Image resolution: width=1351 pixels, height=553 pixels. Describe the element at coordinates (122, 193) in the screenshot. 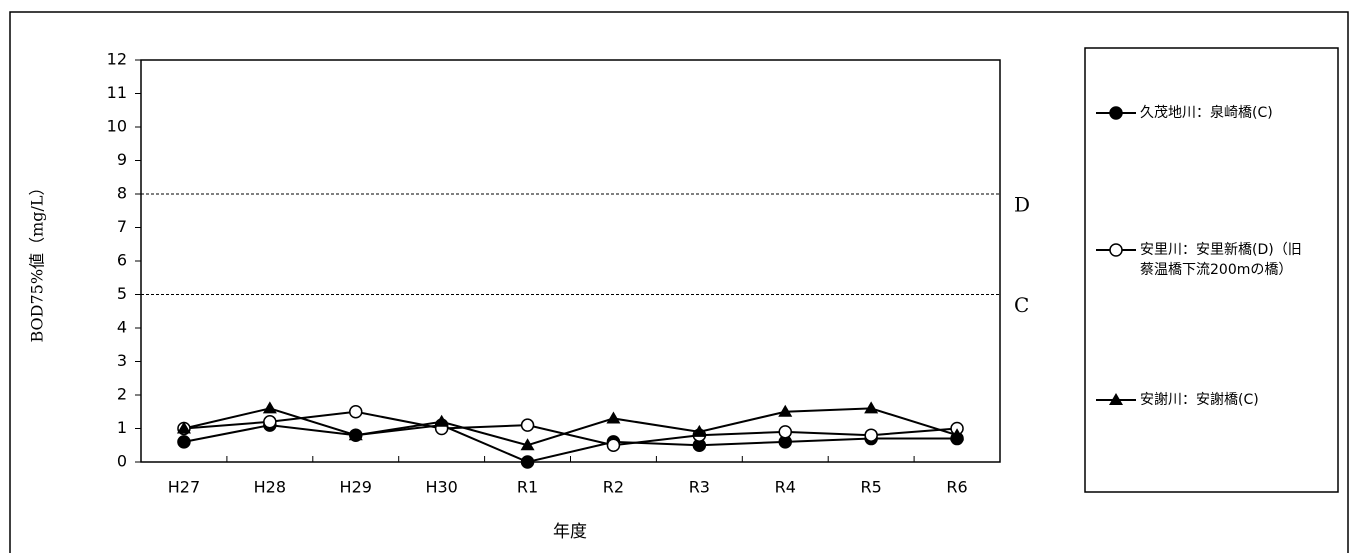

I see `y-tick-label: 8` at that location.